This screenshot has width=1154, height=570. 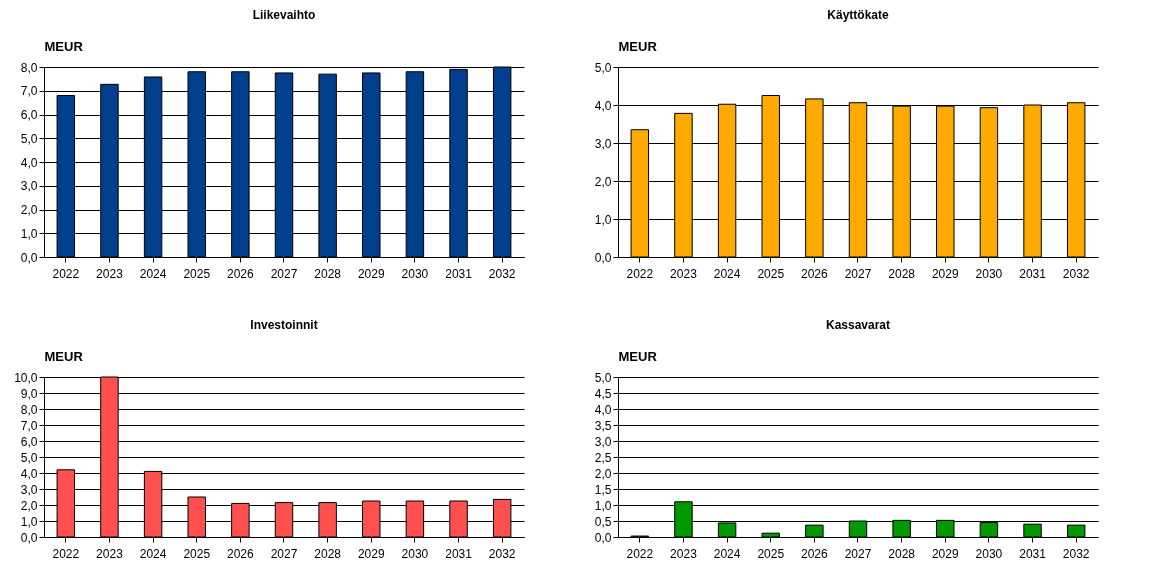 What do you see at coordinates (603, 393) in the screenshot?
I see `y-tick-label: 4,5` at bounding box center [603, 393].